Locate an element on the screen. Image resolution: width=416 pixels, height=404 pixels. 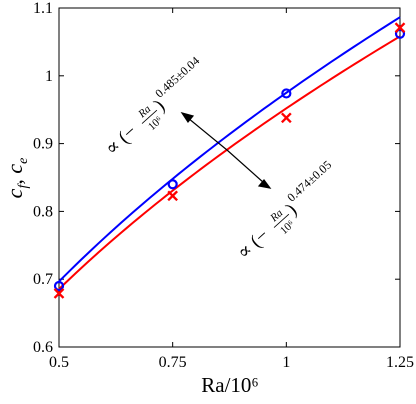
y-tick-label: 0.7 is located at coordinates (43, 279).